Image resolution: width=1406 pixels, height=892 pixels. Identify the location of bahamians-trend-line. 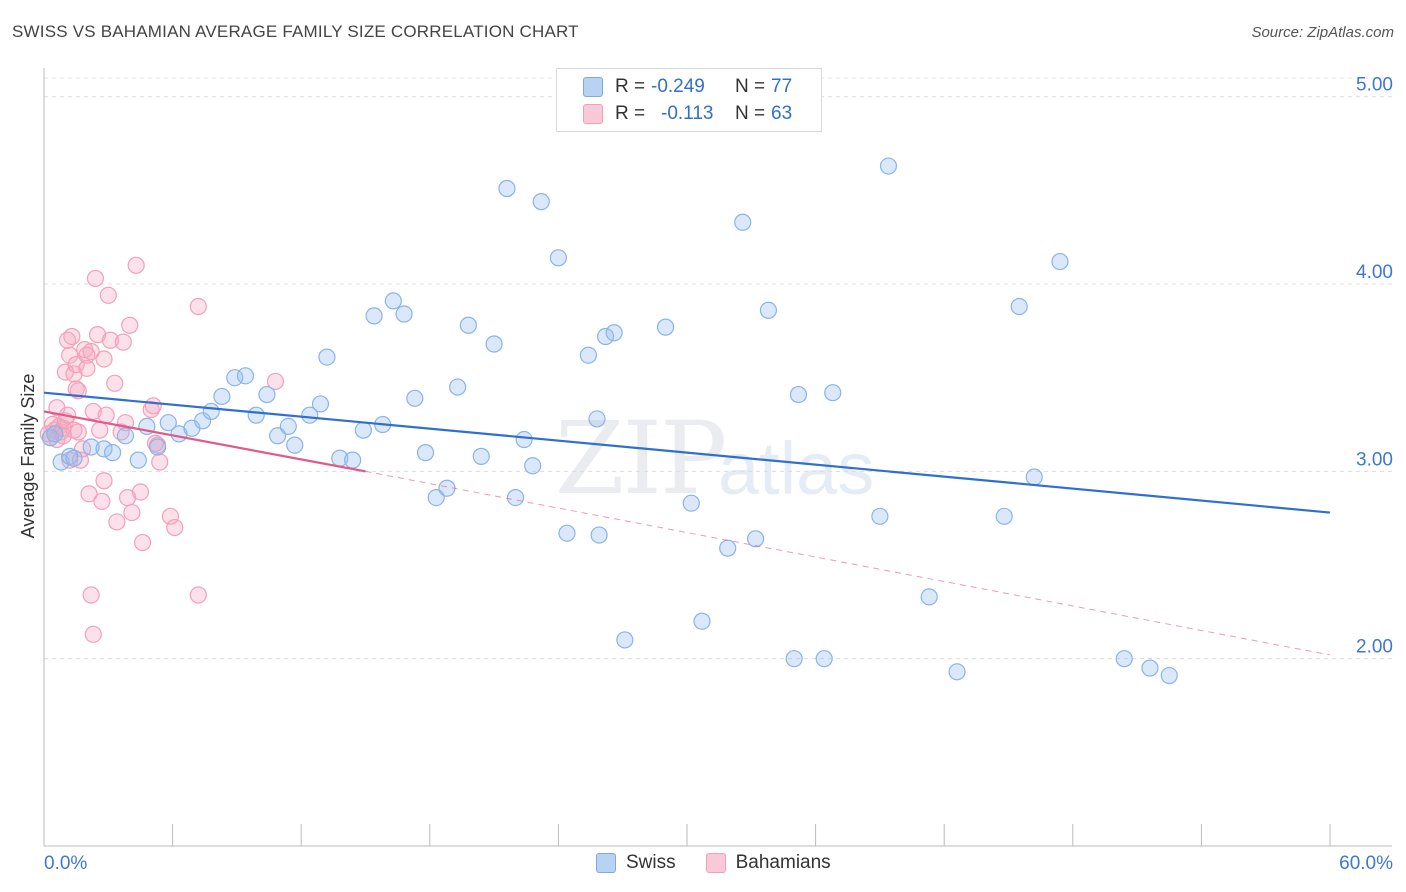
(204, 441).